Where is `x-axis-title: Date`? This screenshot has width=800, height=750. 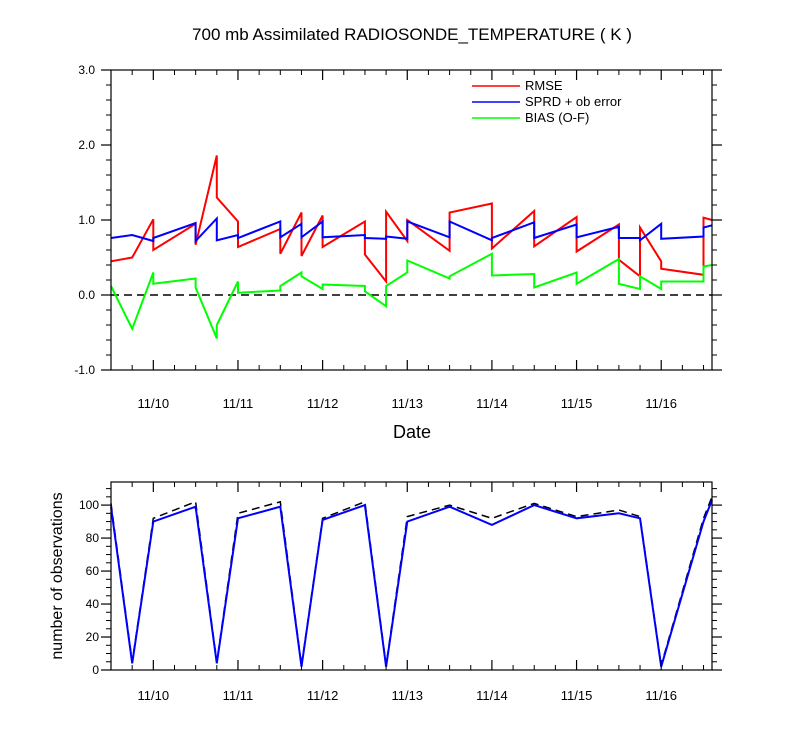 x-axis-title: Date is located at coordinates (412, 432).